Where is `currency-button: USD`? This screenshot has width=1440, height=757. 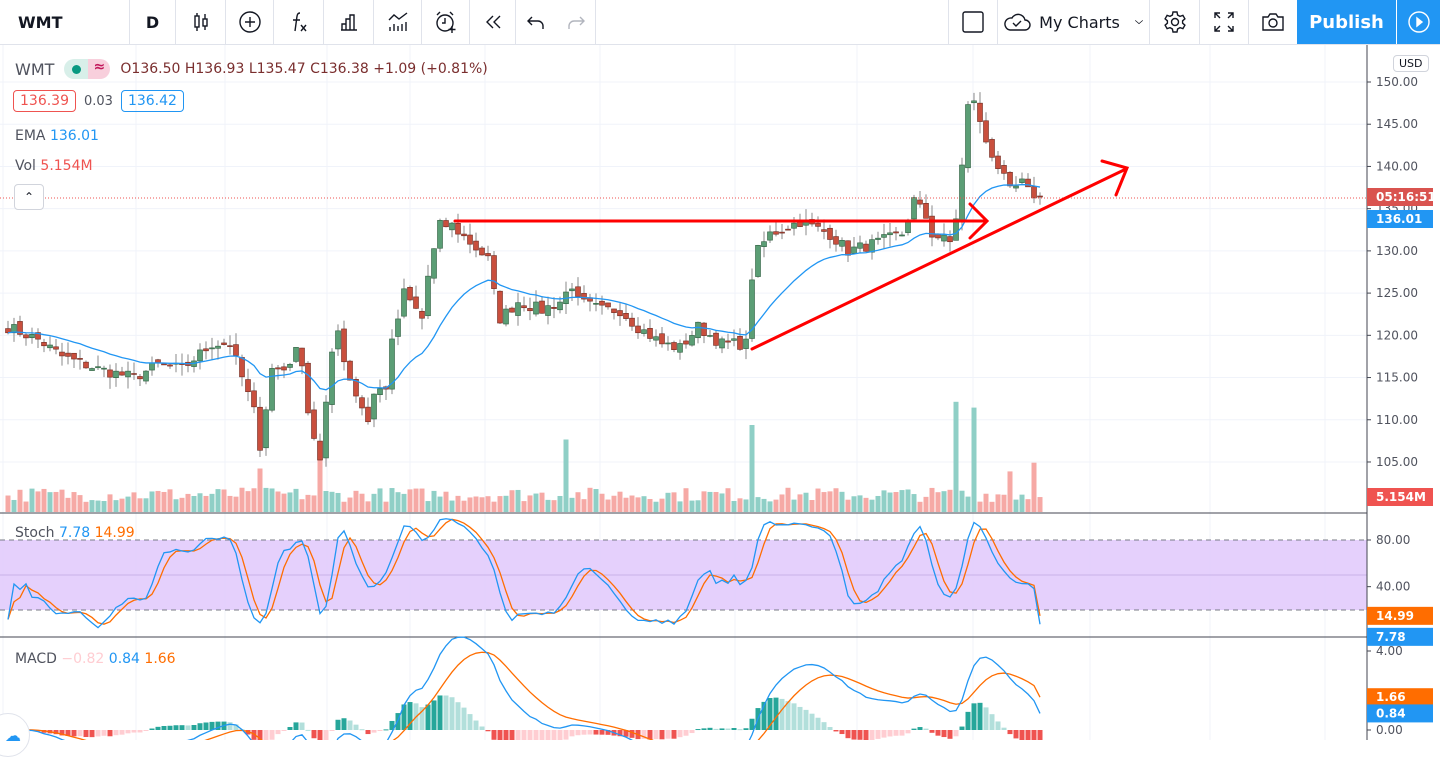 currency-button: USD is located at coordinates (1411, 63).